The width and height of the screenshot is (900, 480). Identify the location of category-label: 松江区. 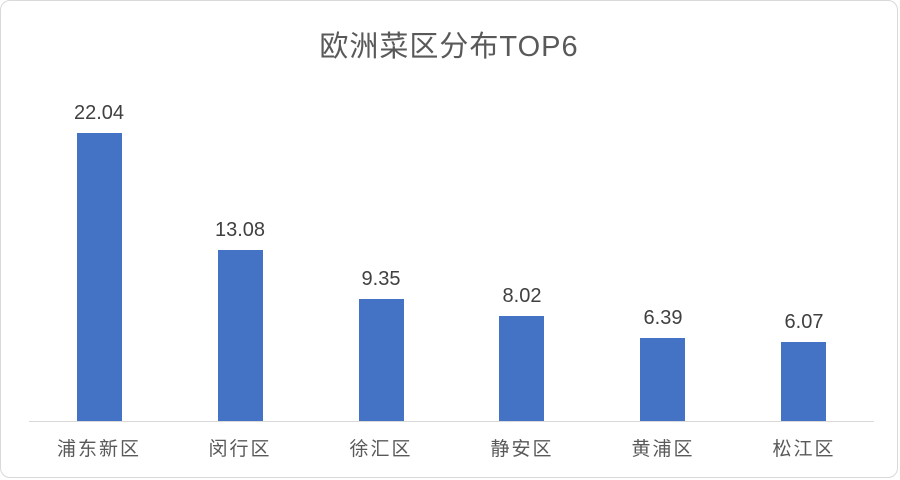
(804, 449).